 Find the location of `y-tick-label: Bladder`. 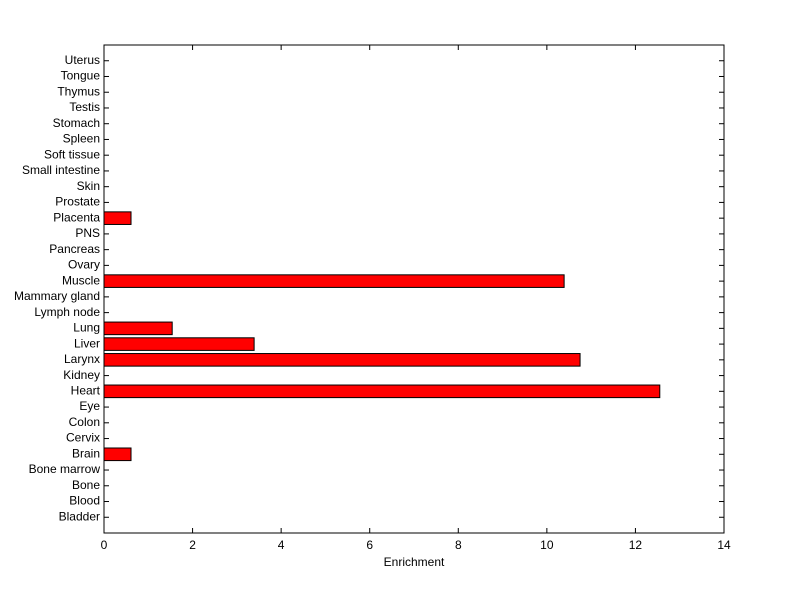

y-tick-label: Bladder is located at coordinates (79, 516).